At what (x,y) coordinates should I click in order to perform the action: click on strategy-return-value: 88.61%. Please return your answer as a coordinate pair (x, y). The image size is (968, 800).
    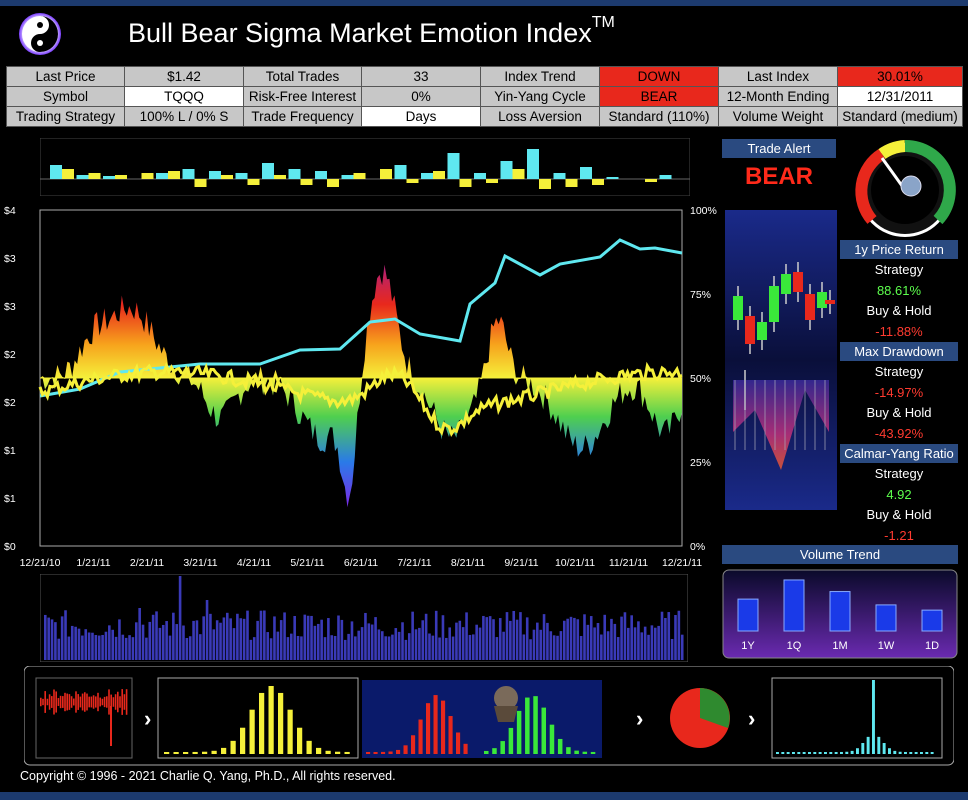
    Looking at the image, I should click on (899, 290).